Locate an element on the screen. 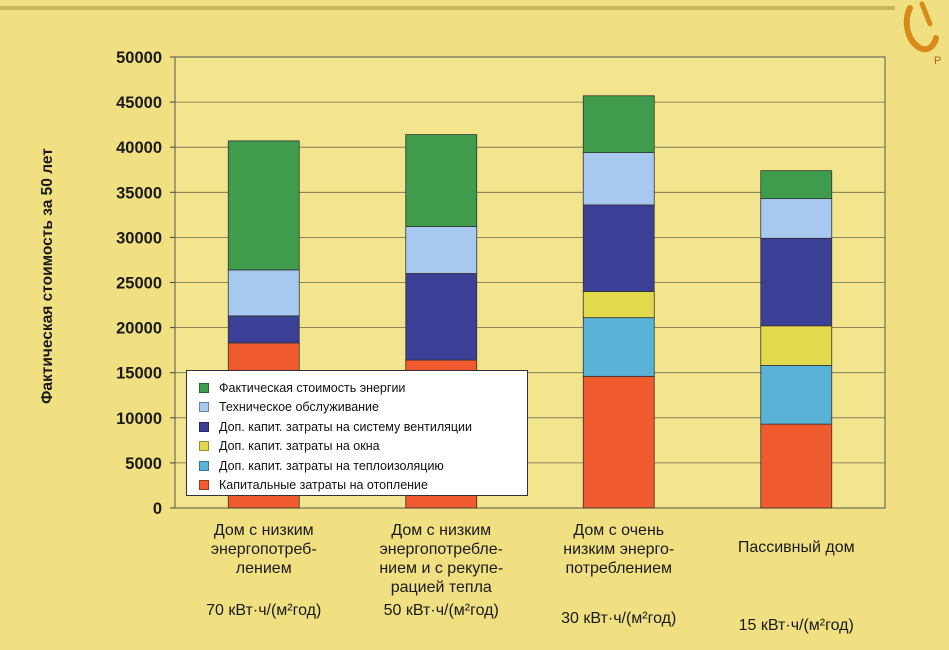 The width and height of the screenshot is (949, 650). y-tick-label: 20000 is located at coordinates (139, 329).